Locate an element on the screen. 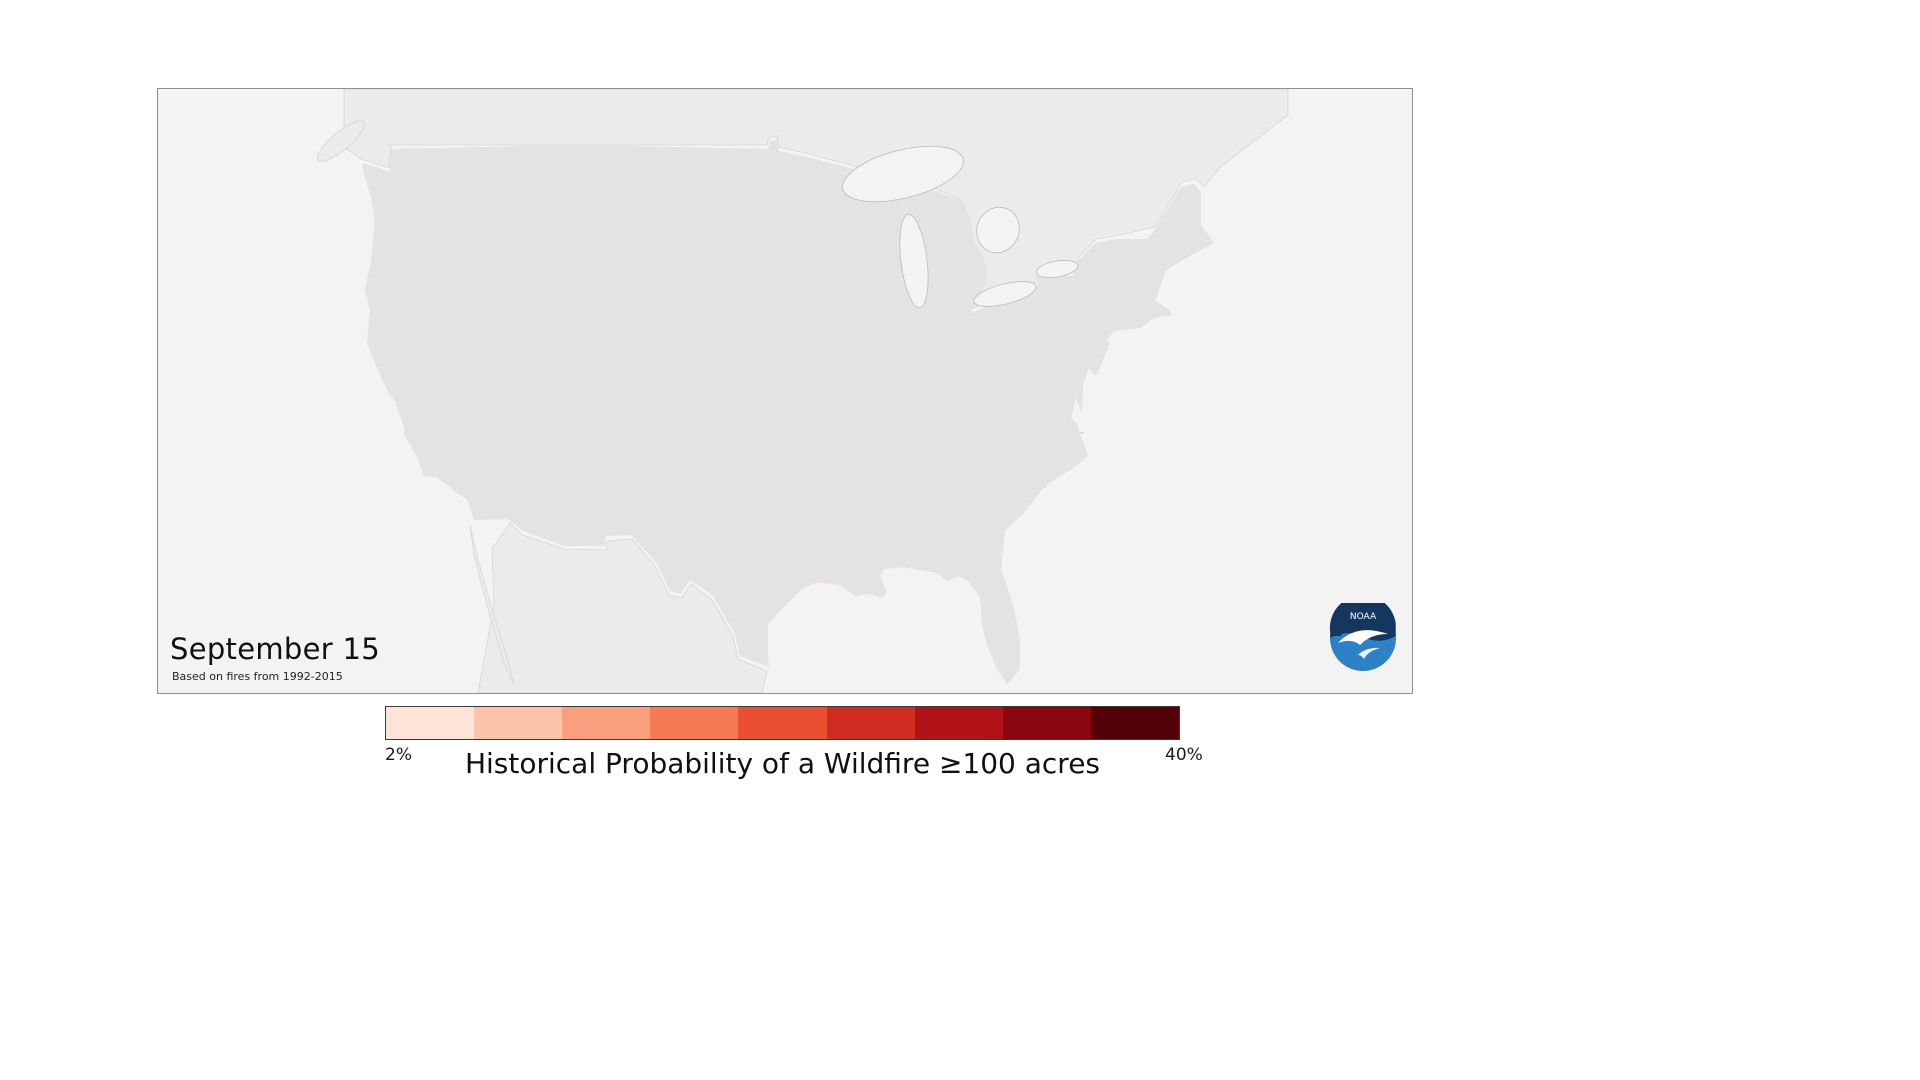 The image size is (1920, 1080). legend-min-label: 2% is located at coordinates (398, 755).